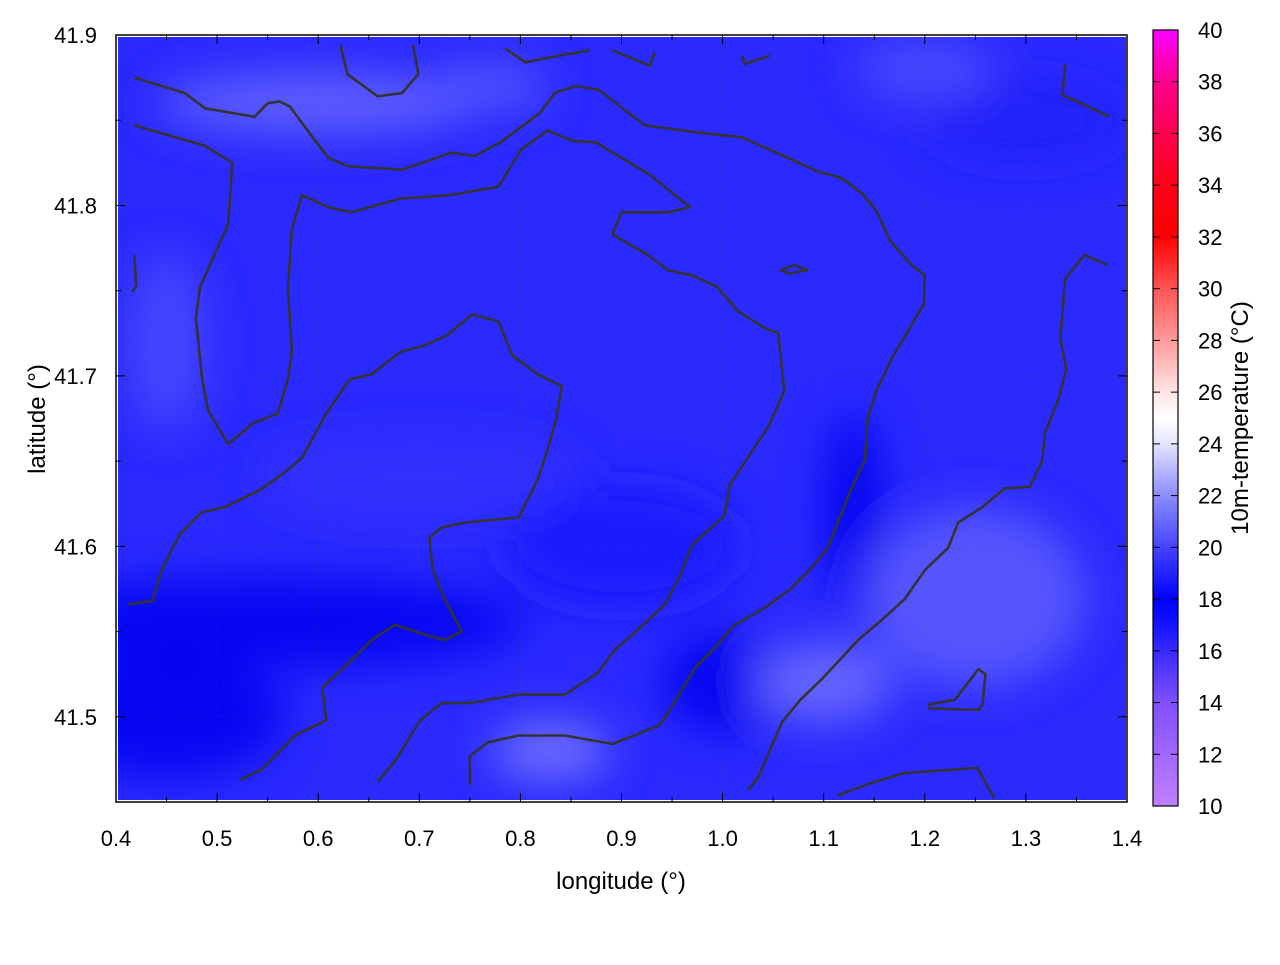 Image resolution: width=1280 pixels, height=965 pixels. Describe the element at coordinates (823, 838) in the screenshot. I see `x-tick-label: 1.1` at that location.